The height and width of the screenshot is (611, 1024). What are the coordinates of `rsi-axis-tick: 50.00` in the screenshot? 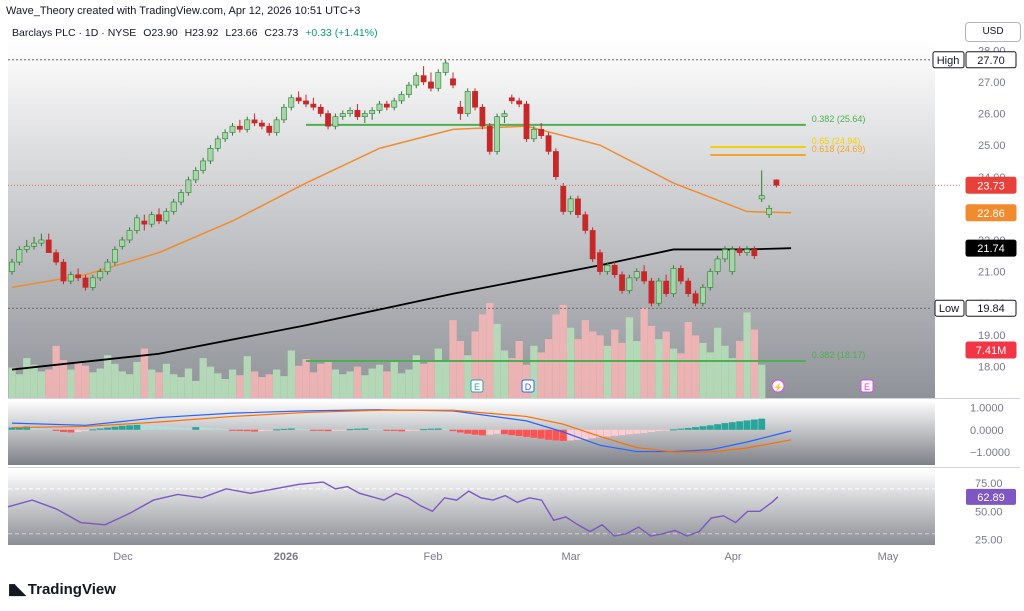 It's located at (989, 512).